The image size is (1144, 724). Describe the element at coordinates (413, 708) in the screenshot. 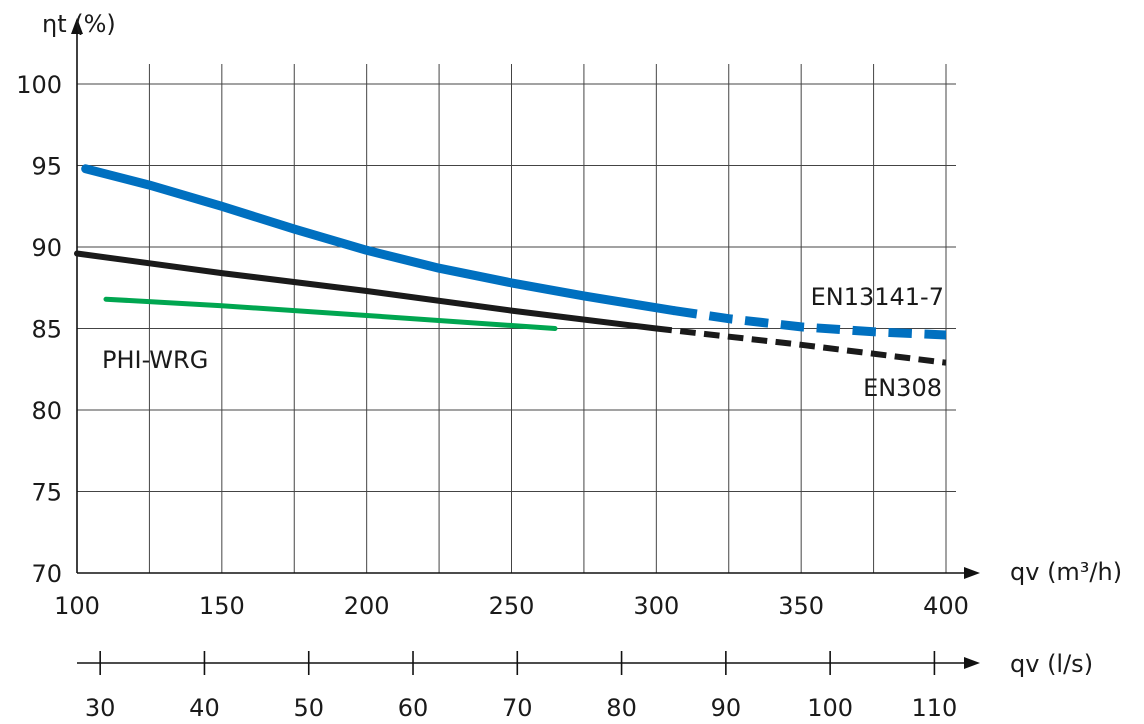

I see `secondary-x-tick-label: 60` at that location.